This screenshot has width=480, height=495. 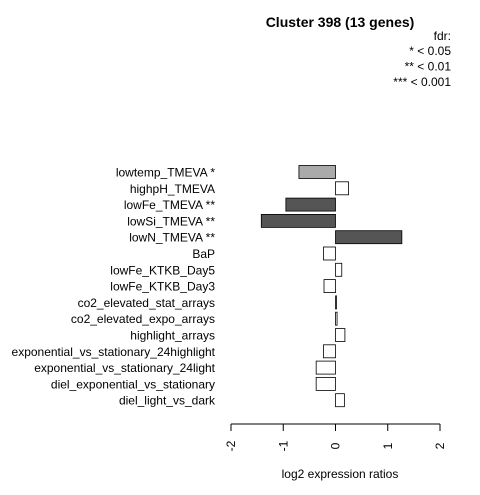 I want to click on legend-entry: *** < 0.001, so click(x=422, y=82).